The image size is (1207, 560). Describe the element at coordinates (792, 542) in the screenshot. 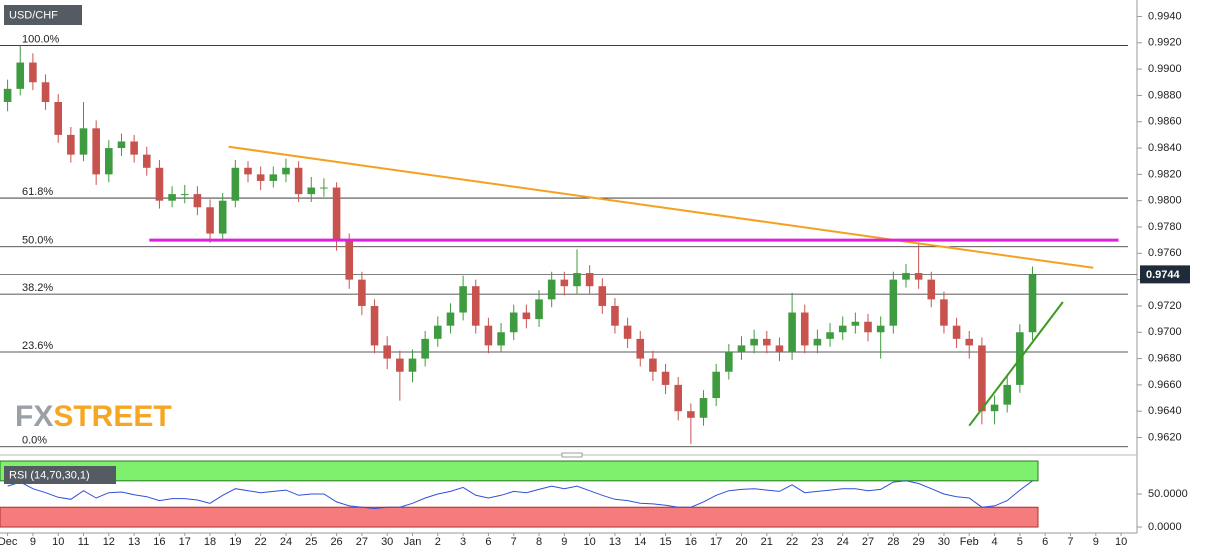

I see `x-tick-label: 22` at that location.